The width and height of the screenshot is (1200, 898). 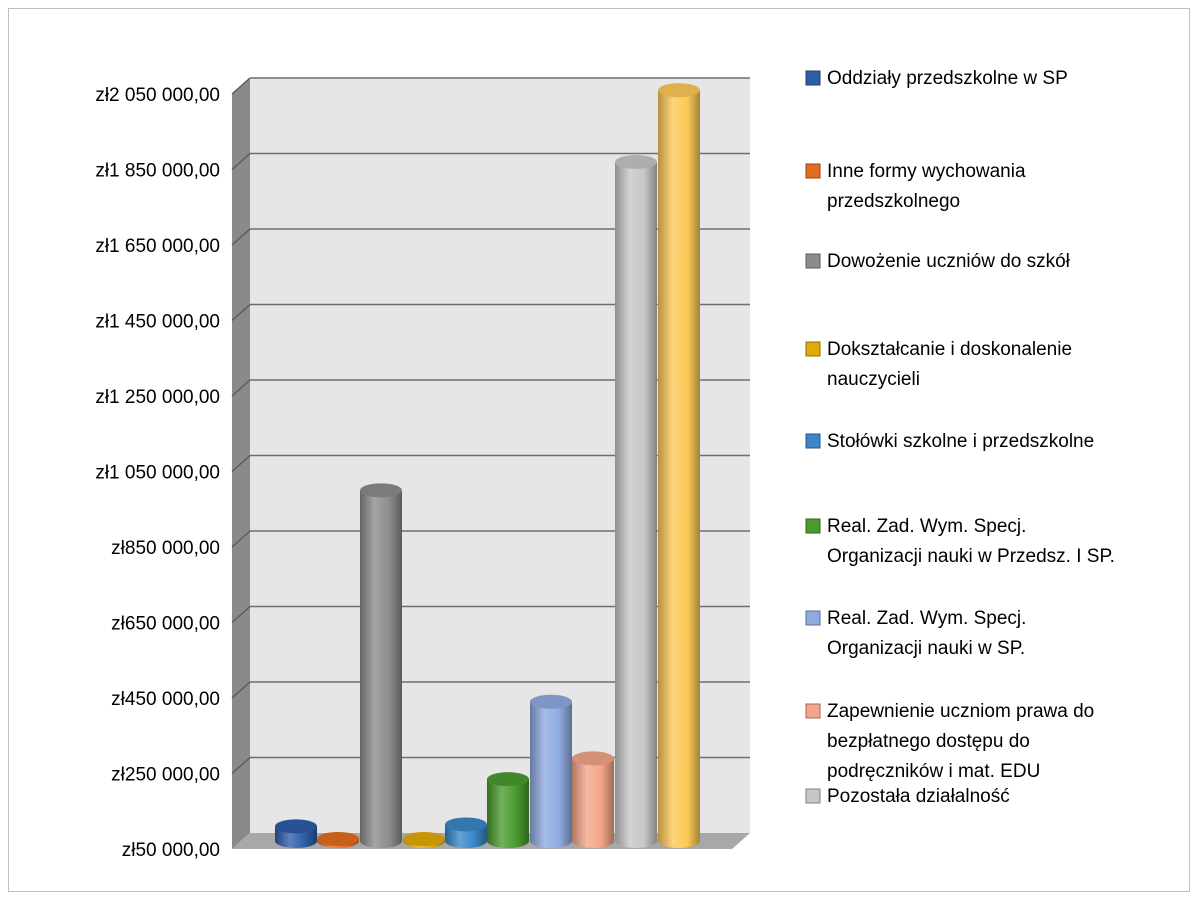 I want to click on legend-item: Stołówki szkolne i przedszkolne, so click(x=949, y=441).